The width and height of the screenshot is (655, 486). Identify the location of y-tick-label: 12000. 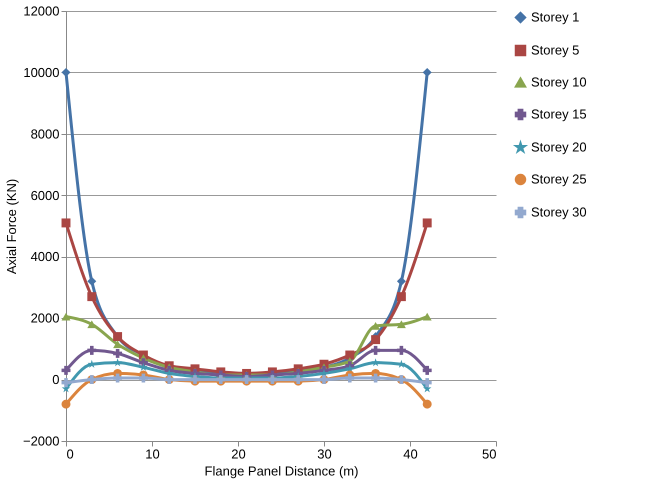
(41, 11).